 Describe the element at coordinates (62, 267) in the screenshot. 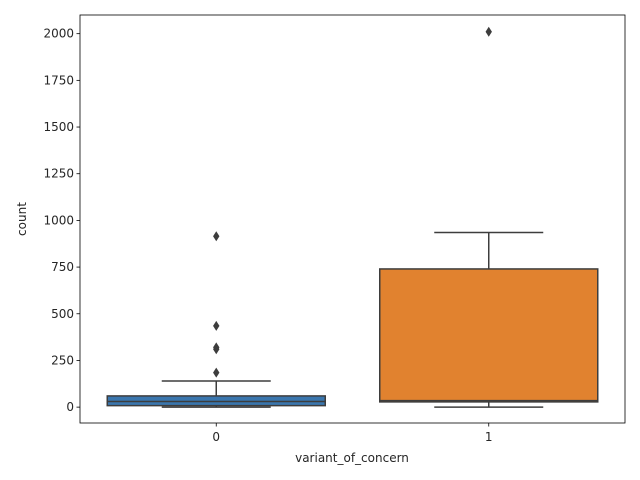

I see `y-tick-label: 750` at that location.